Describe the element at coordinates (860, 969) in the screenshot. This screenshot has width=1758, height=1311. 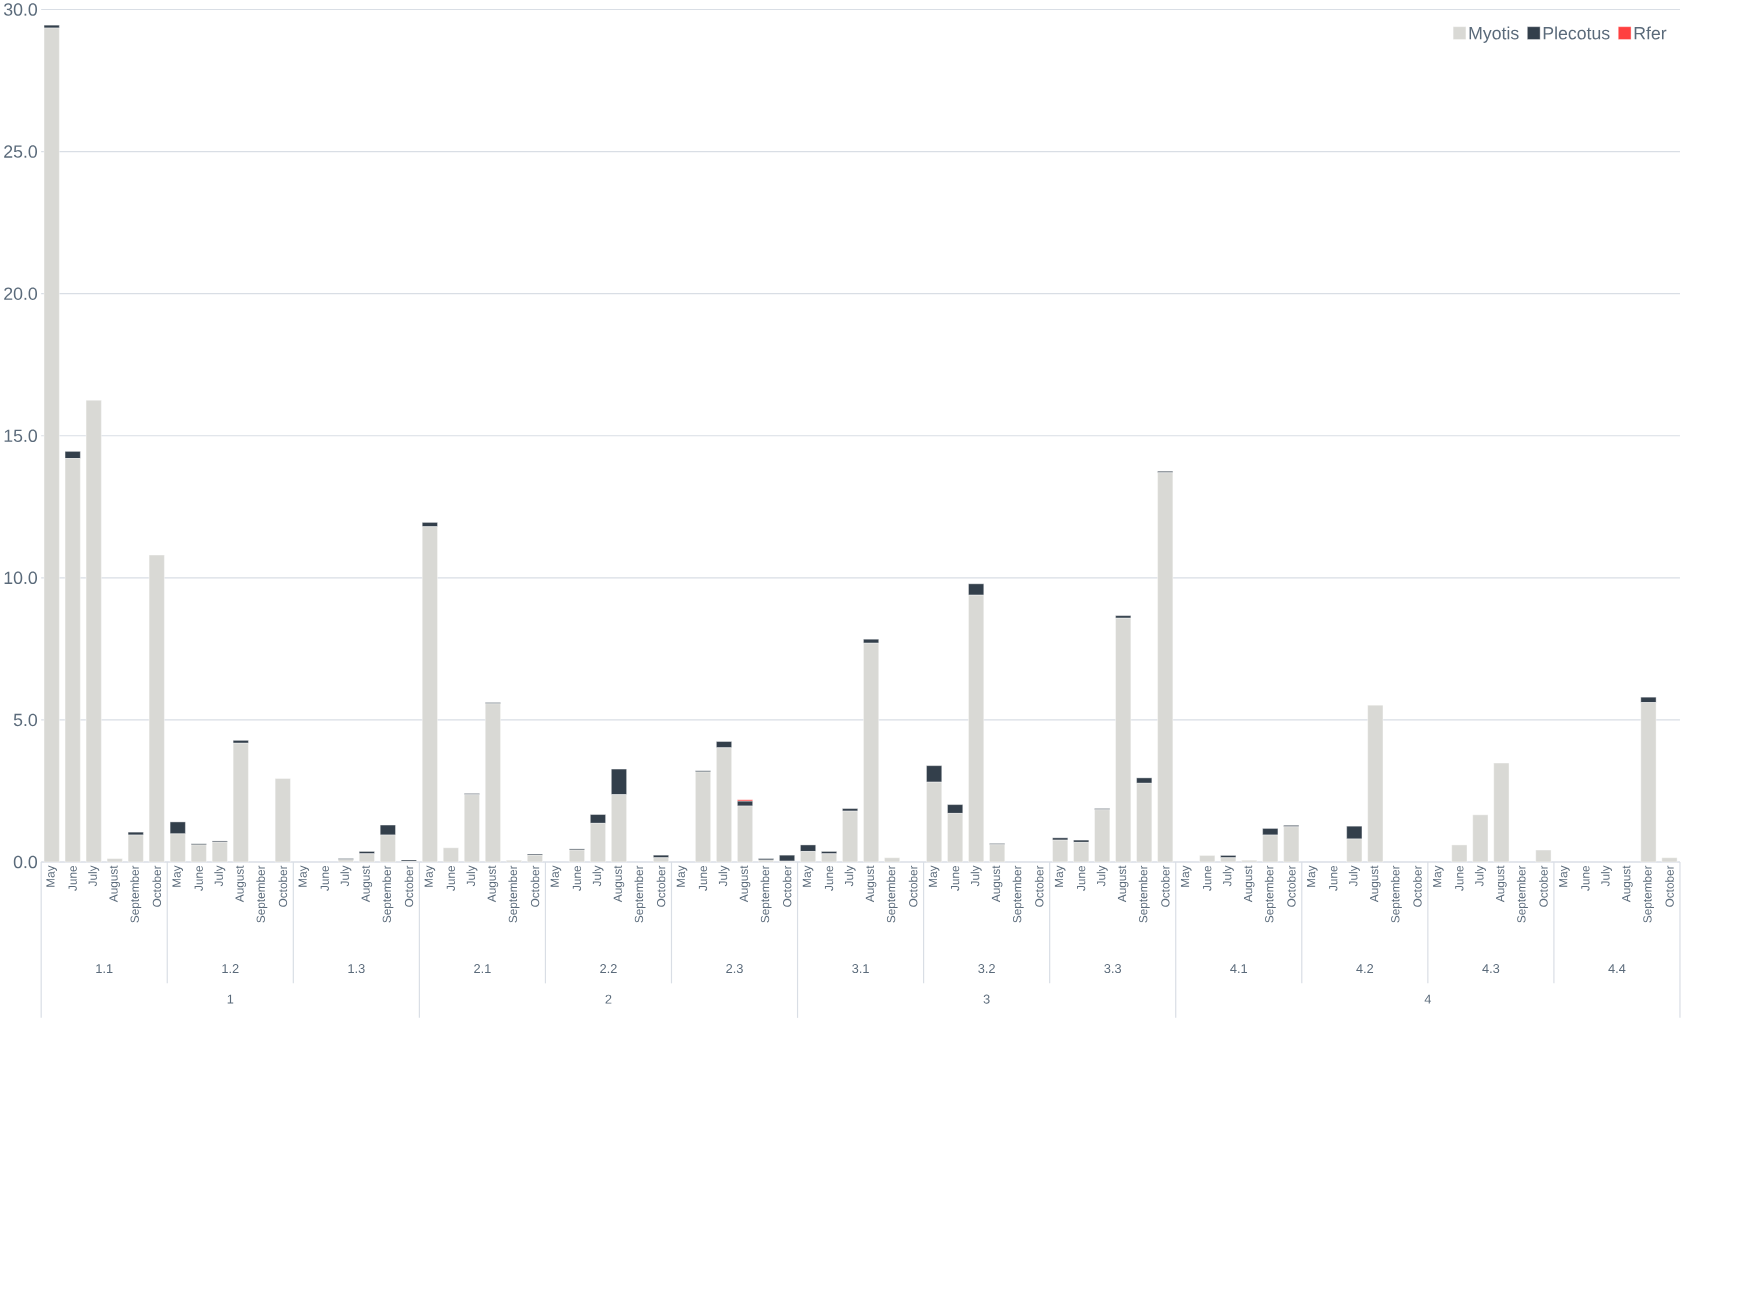
I see `text: 3.1` at that location.